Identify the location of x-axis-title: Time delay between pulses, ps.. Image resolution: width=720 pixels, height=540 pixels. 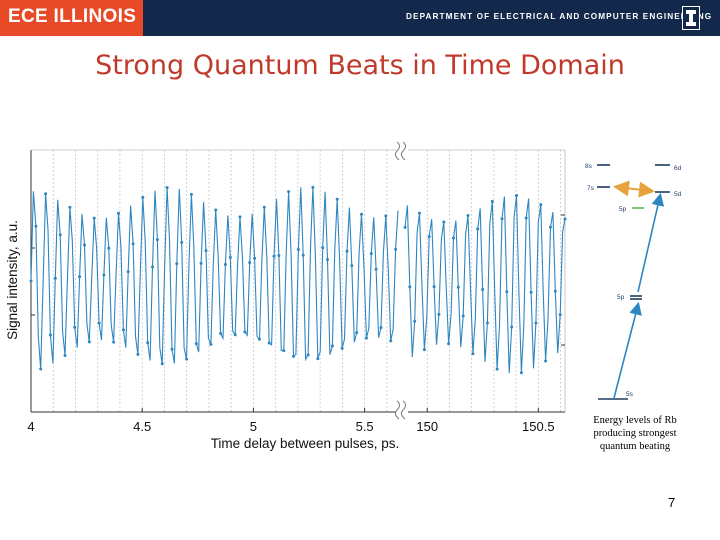
(305, 443).